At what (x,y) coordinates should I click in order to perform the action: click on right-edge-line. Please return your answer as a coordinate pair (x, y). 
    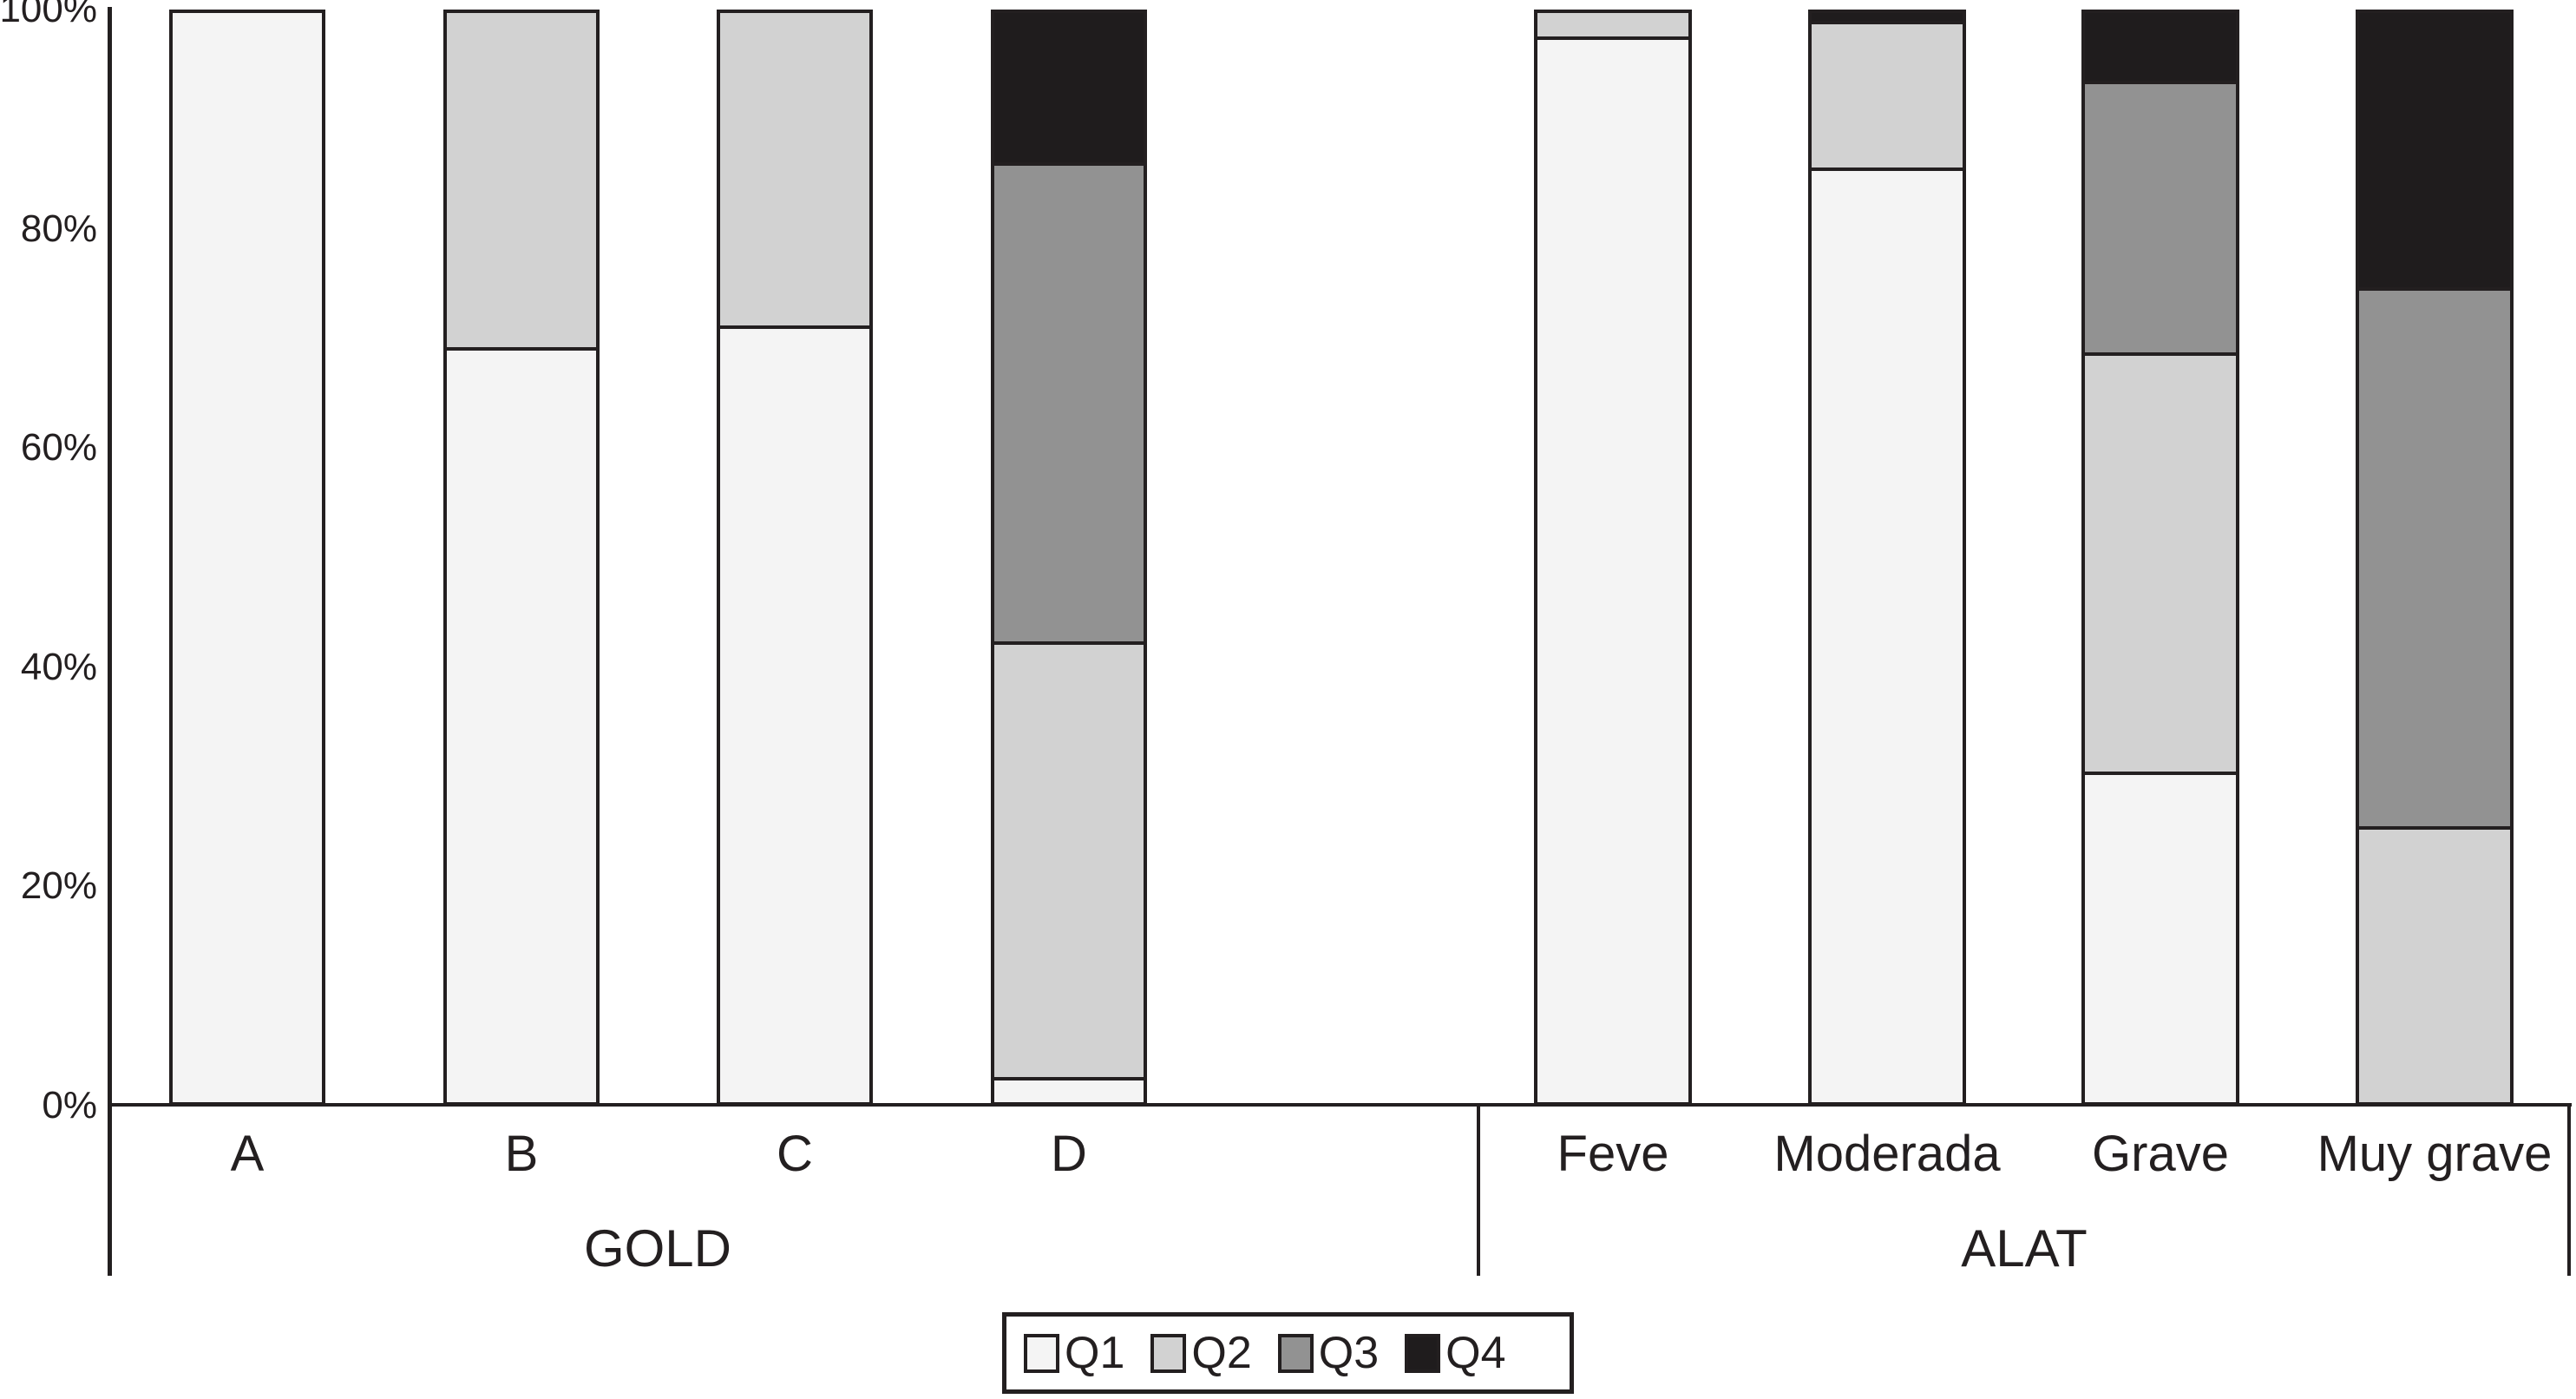
    Looking at the image, I should click on (2569, 1191).